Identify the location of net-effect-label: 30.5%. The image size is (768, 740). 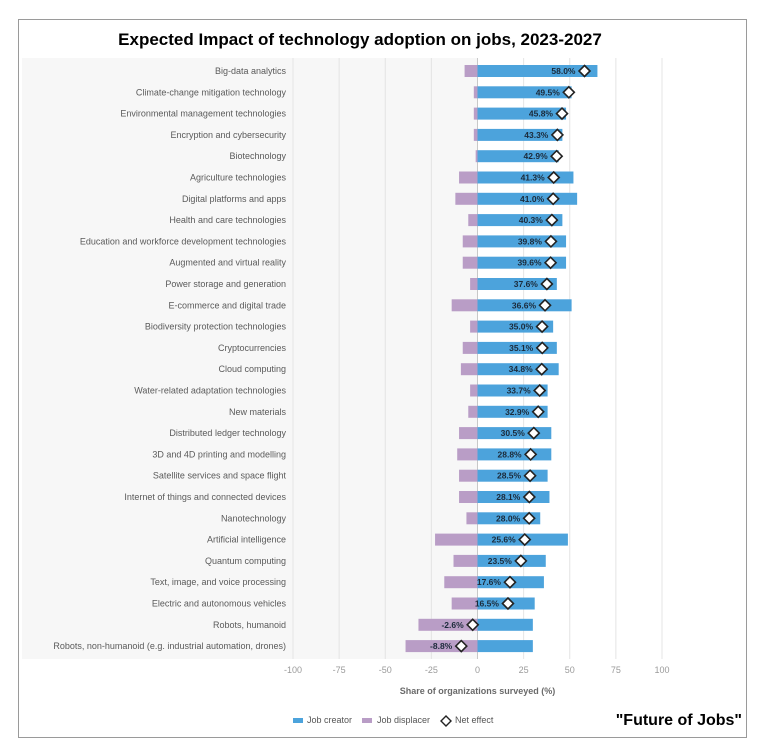
(513, 433).